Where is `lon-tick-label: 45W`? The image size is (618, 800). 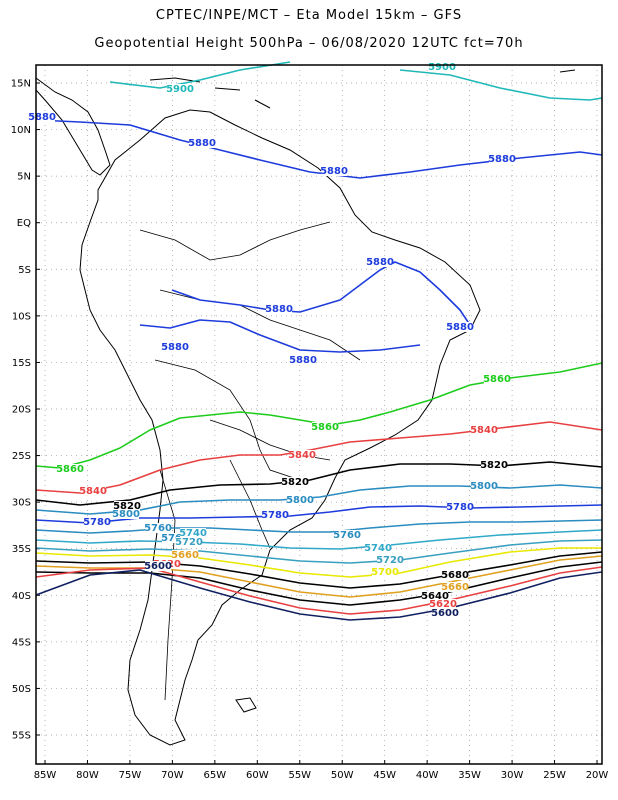
lon-tick-label: 45W is located at coordinates (384, 775).